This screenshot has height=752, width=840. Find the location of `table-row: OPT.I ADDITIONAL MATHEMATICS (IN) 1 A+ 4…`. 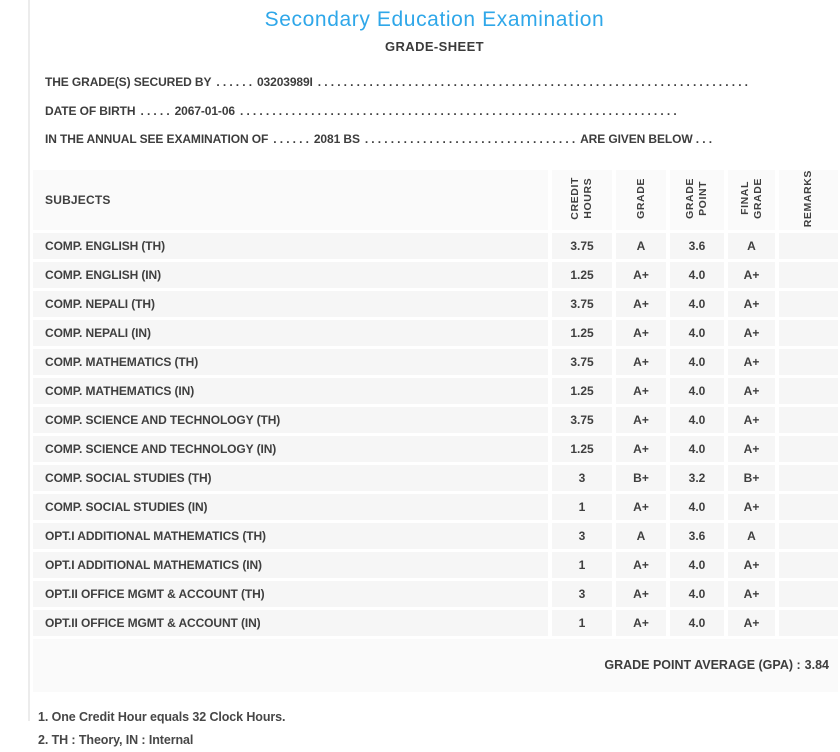

table-row: OPT.I ADDITIONAL MATHEMATICS (IN) 1 A+ 4… is located at coordinates (435, 564).